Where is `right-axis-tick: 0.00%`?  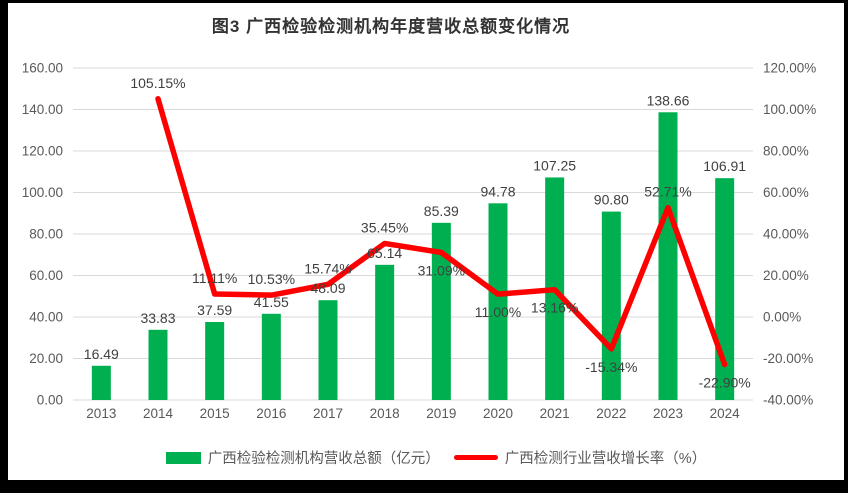
right-axis-tick: 0.00% is located at coordinates (782, 317).